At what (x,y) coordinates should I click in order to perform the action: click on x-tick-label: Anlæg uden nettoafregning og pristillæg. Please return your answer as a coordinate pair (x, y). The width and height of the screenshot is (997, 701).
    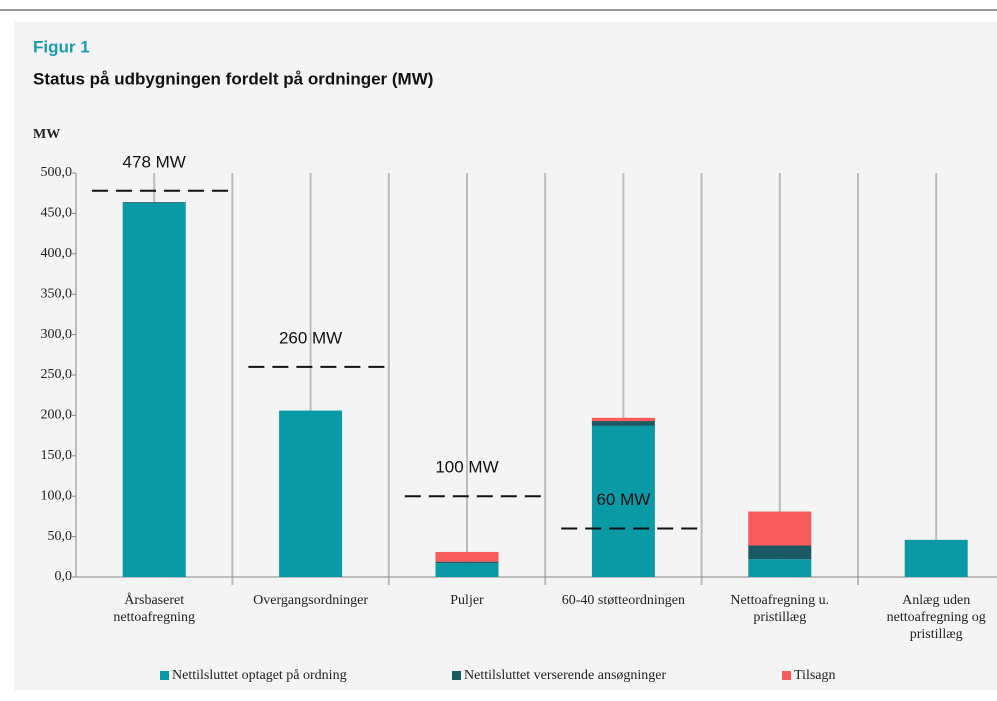
    Looking at the image, I should click on (936, 617).